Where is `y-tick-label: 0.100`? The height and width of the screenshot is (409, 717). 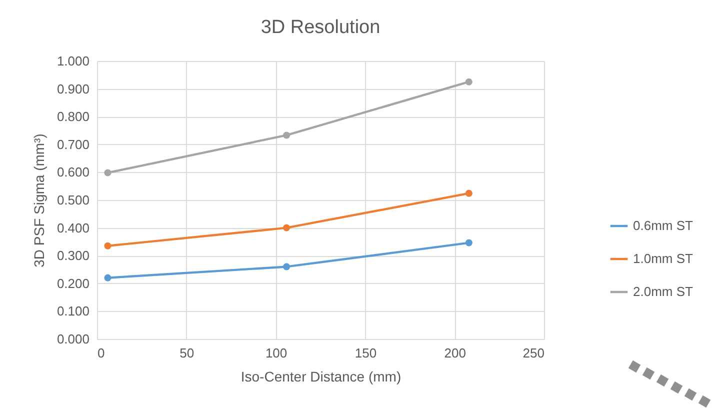
y-tick-label: 0.100 is located at coordinates (73, 311).